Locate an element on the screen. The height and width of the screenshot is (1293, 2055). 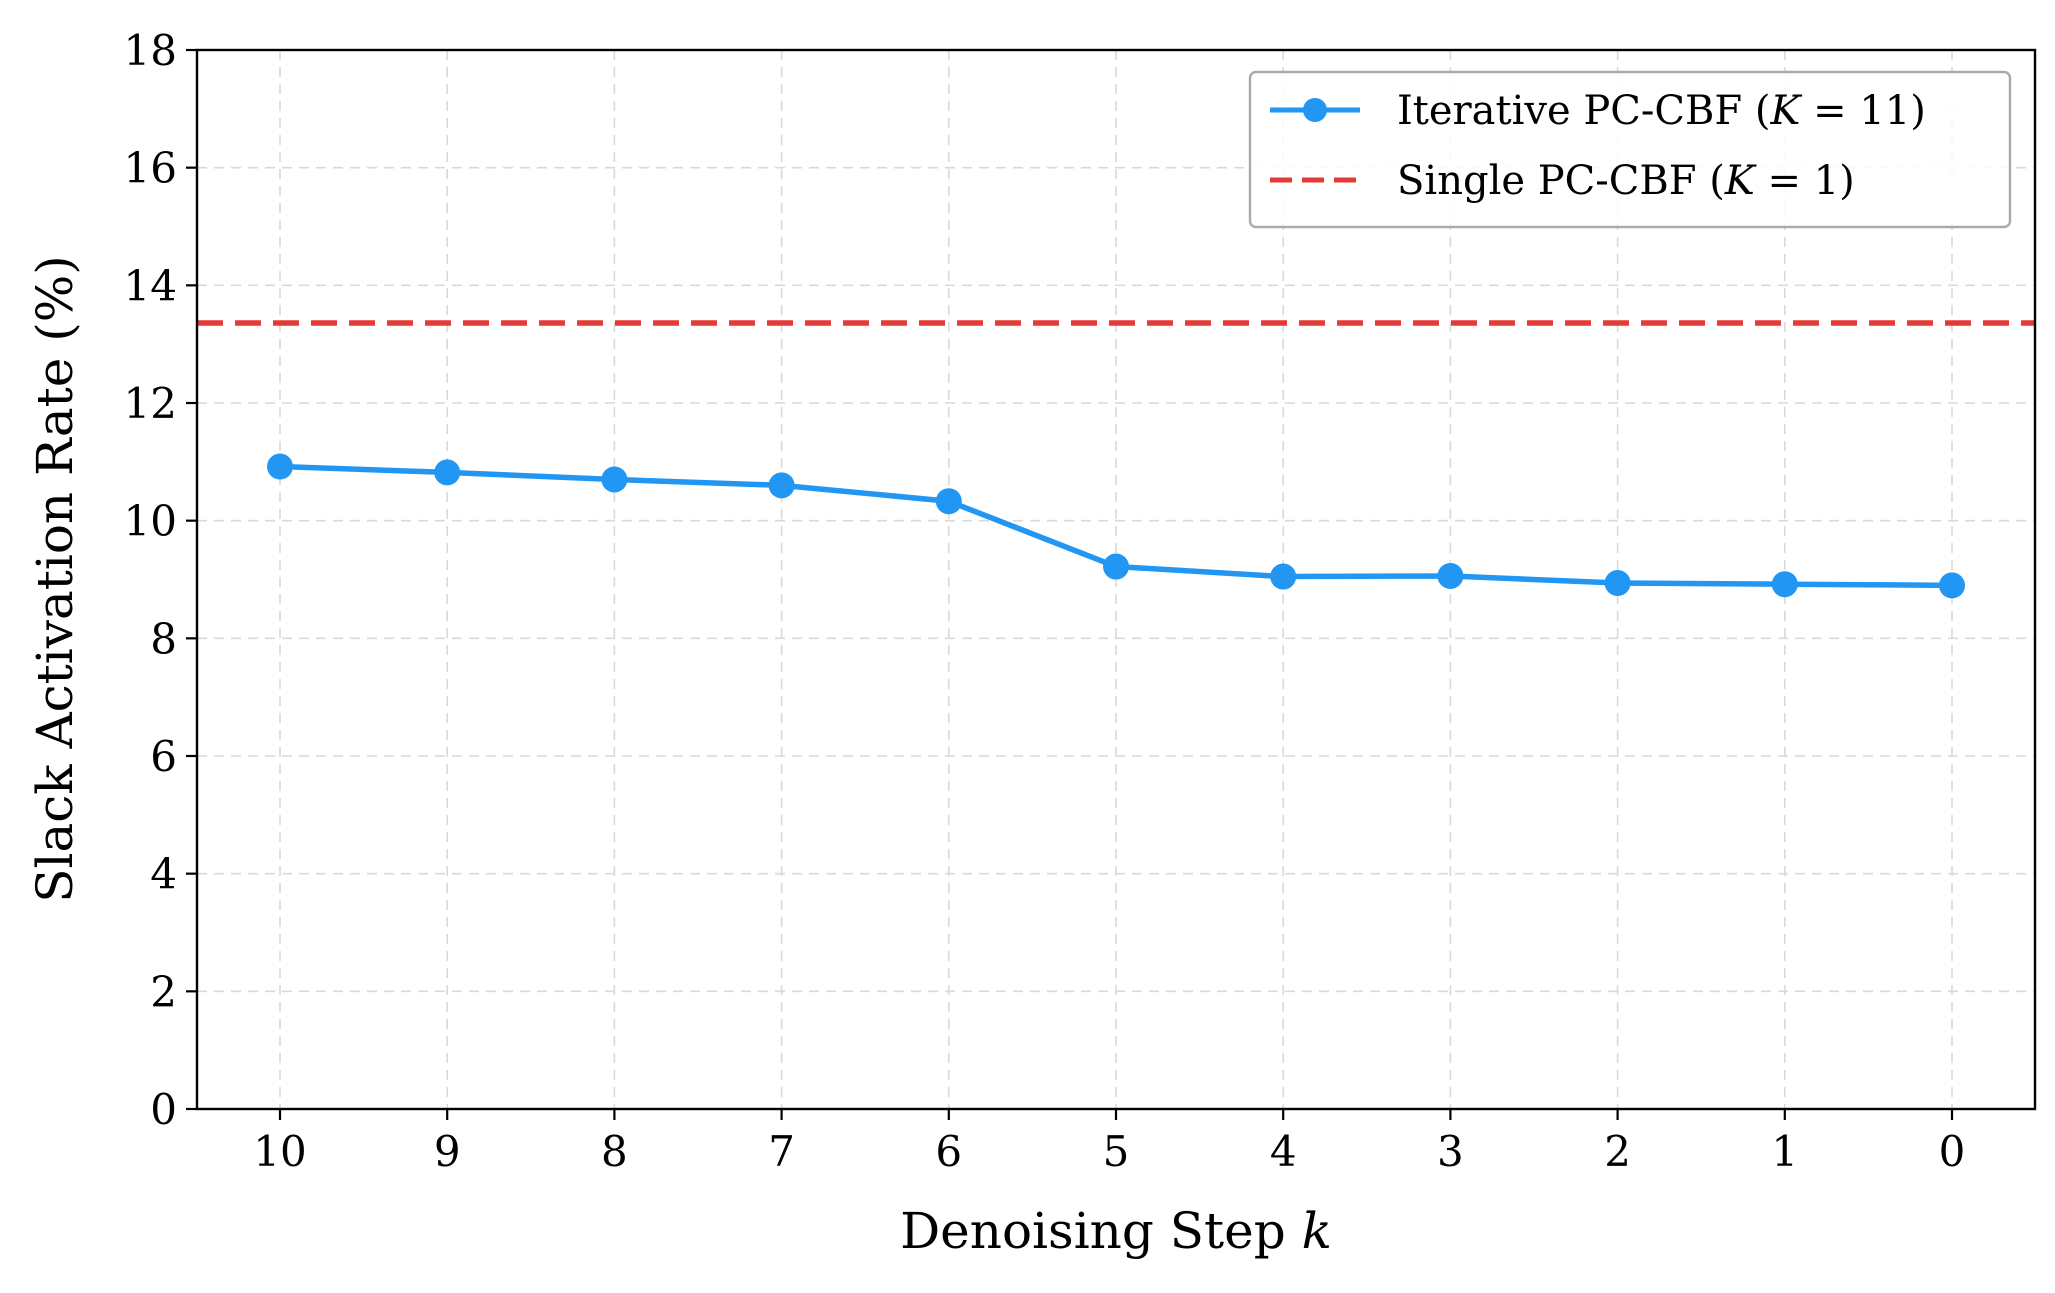
x-axis-label-variable: k is located at coordinates (1317, 1231).